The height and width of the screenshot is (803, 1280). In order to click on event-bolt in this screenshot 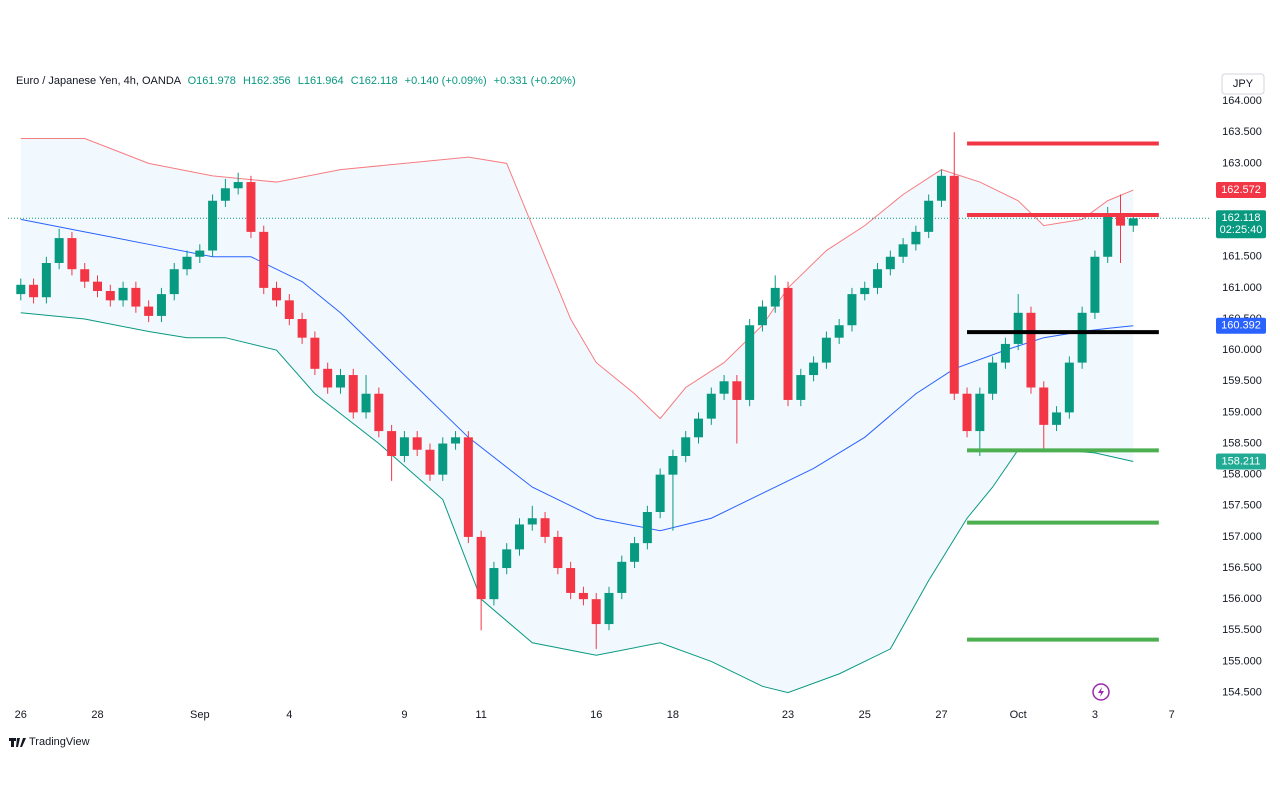, I will do `click(1101, 692)`.